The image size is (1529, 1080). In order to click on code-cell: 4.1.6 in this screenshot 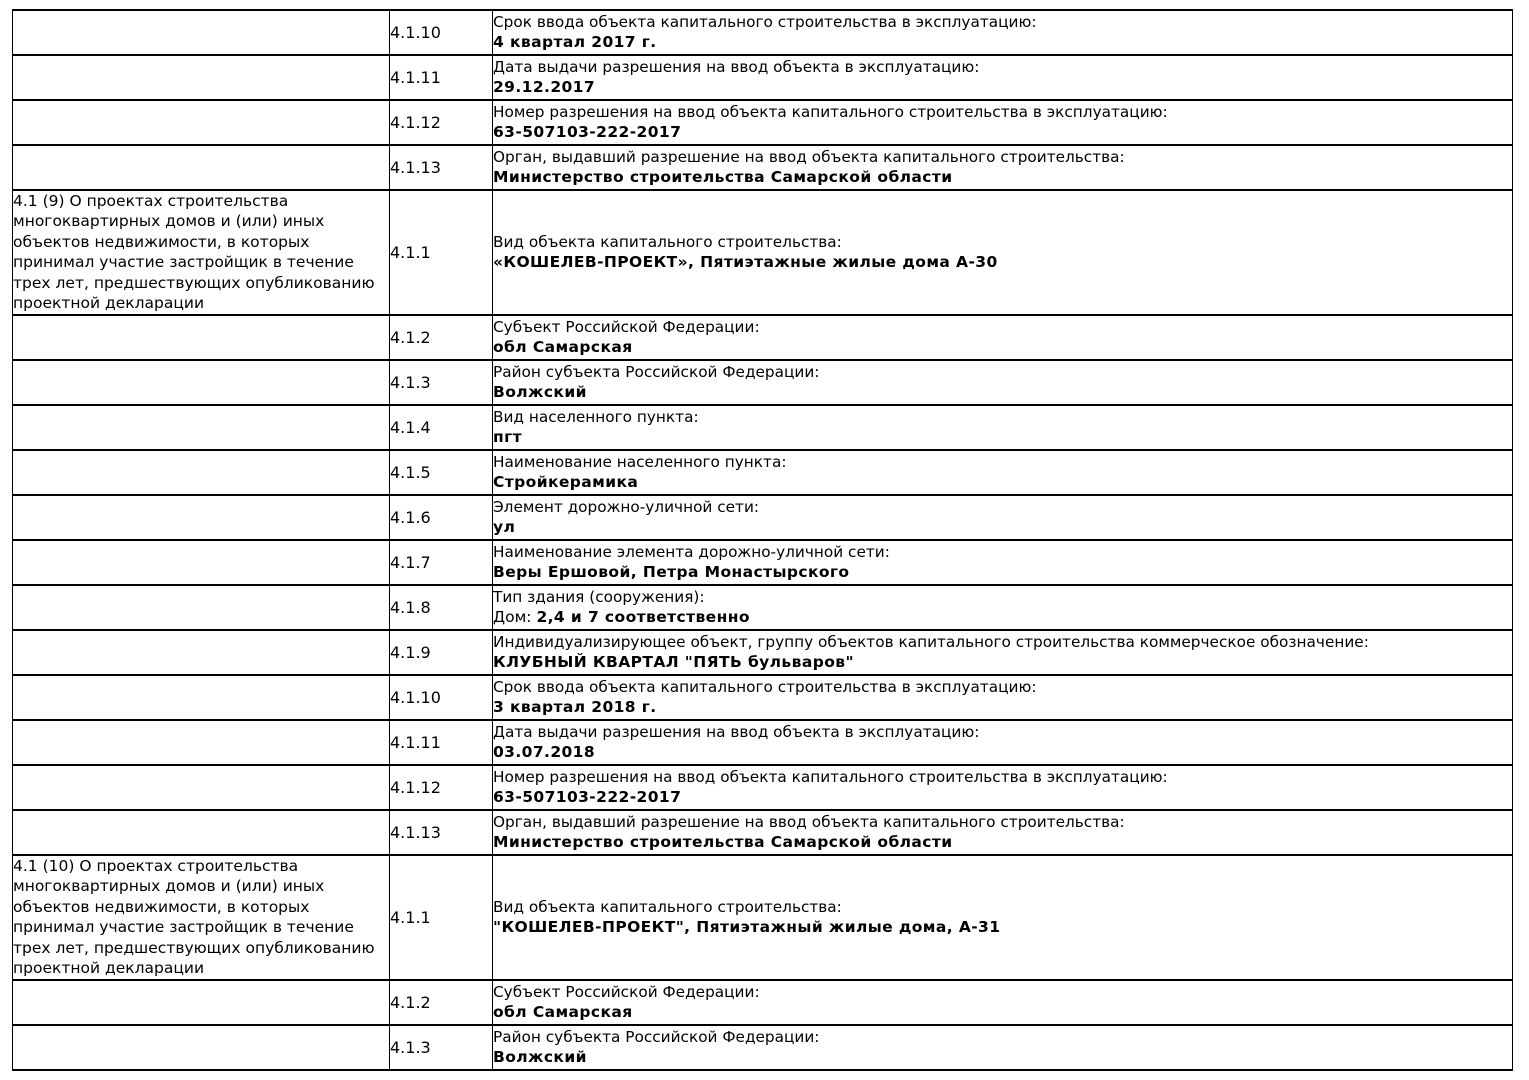, I will do `click(441, 517)`.